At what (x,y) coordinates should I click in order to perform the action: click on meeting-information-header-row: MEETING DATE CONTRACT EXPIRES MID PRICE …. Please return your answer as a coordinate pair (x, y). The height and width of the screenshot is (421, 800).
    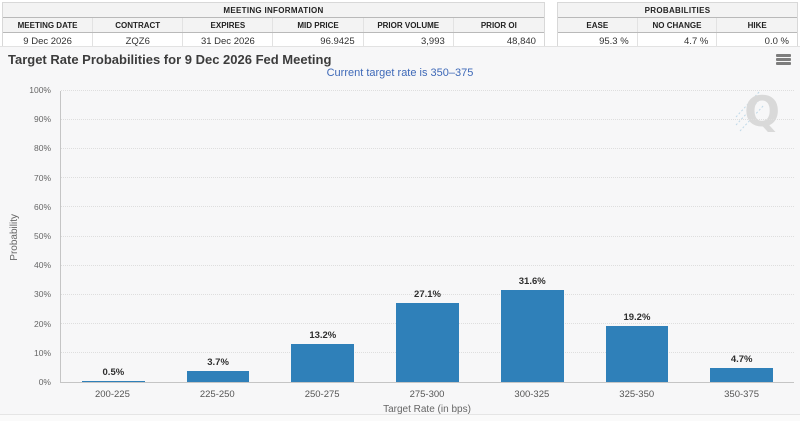
    Looking at the image, I should click on (273, 25).